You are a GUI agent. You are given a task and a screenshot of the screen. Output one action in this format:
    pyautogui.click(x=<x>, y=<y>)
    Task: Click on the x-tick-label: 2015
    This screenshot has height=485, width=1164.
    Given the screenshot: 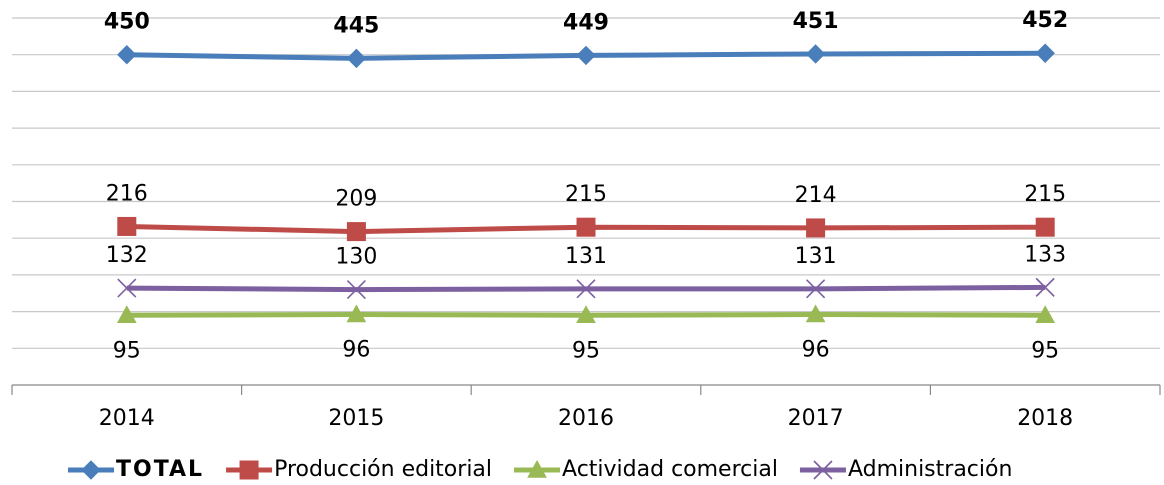 What is the action you would take?
    pyautogui.click(x=356, y=418)
    